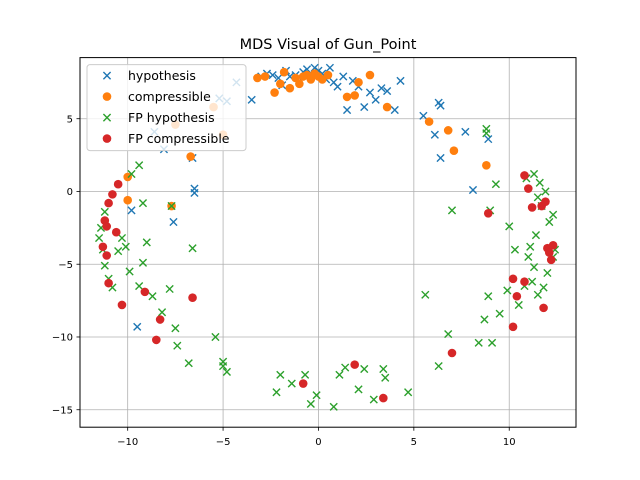 Image resolution: width=640 pixels, height=480 pixels. What do you see at coordinates (149, 75) in the screenshot?
I see `legend-entry-hypothesis: hypothesis` at bounding box center [149, 75].